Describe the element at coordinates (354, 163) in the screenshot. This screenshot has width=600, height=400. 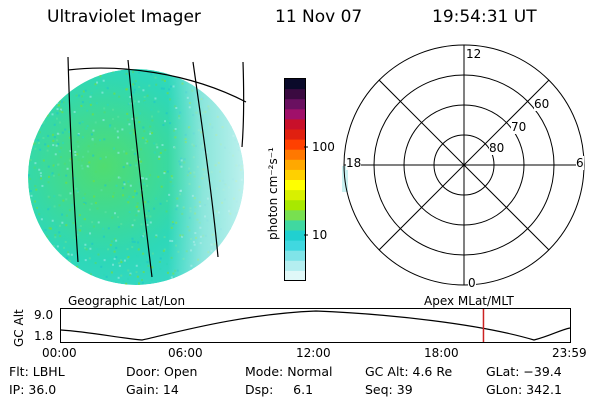
I see `mlt-label-18: 18` at that location.